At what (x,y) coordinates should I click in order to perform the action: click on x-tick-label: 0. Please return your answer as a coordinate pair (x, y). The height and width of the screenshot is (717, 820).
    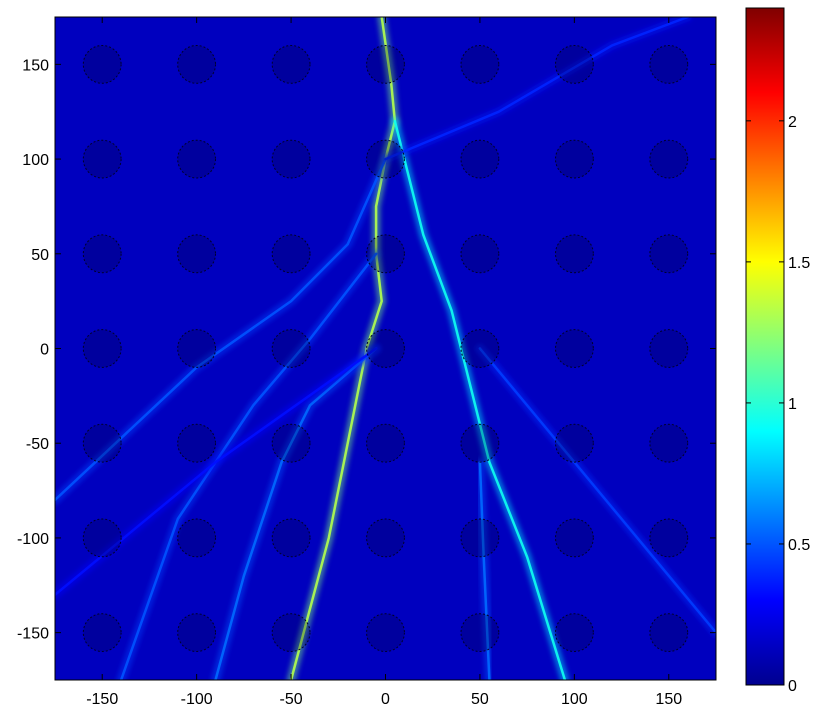
    Looking at the image, I should click on (385, 699).